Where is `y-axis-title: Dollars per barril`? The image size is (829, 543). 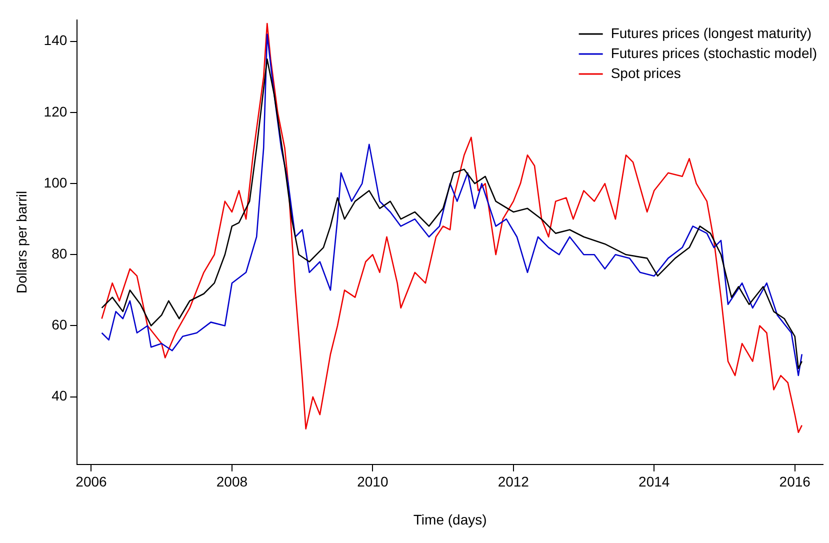
y-axis-title: Dollars per barril is located at coordinates (21, 242).